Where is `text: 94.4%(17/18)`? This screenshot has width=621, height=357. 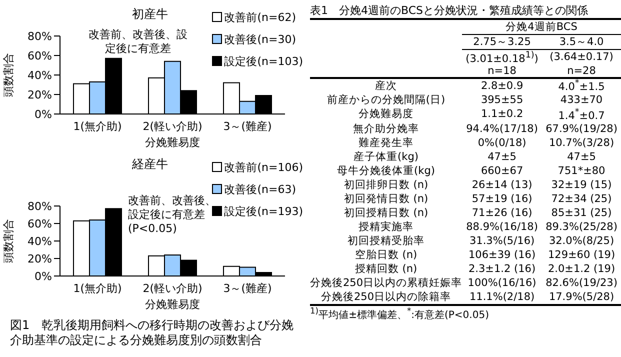 text: 94.4%(17/18) is located at coordinates (502, 128).